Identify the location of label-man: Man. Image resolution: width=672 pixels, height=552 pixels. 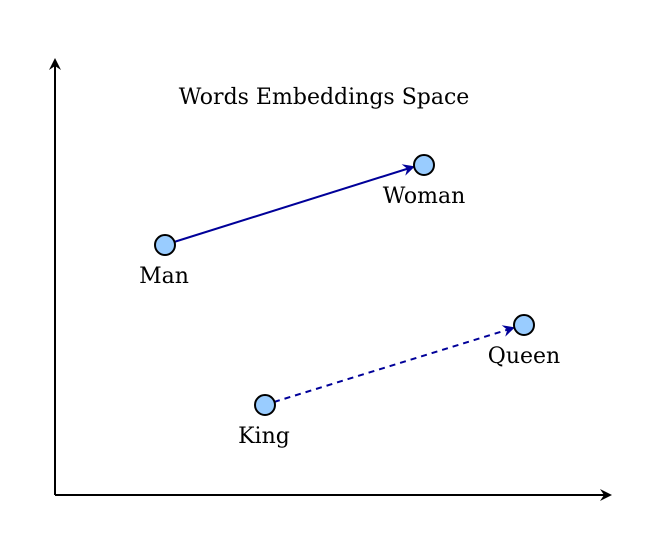
(164, 276).